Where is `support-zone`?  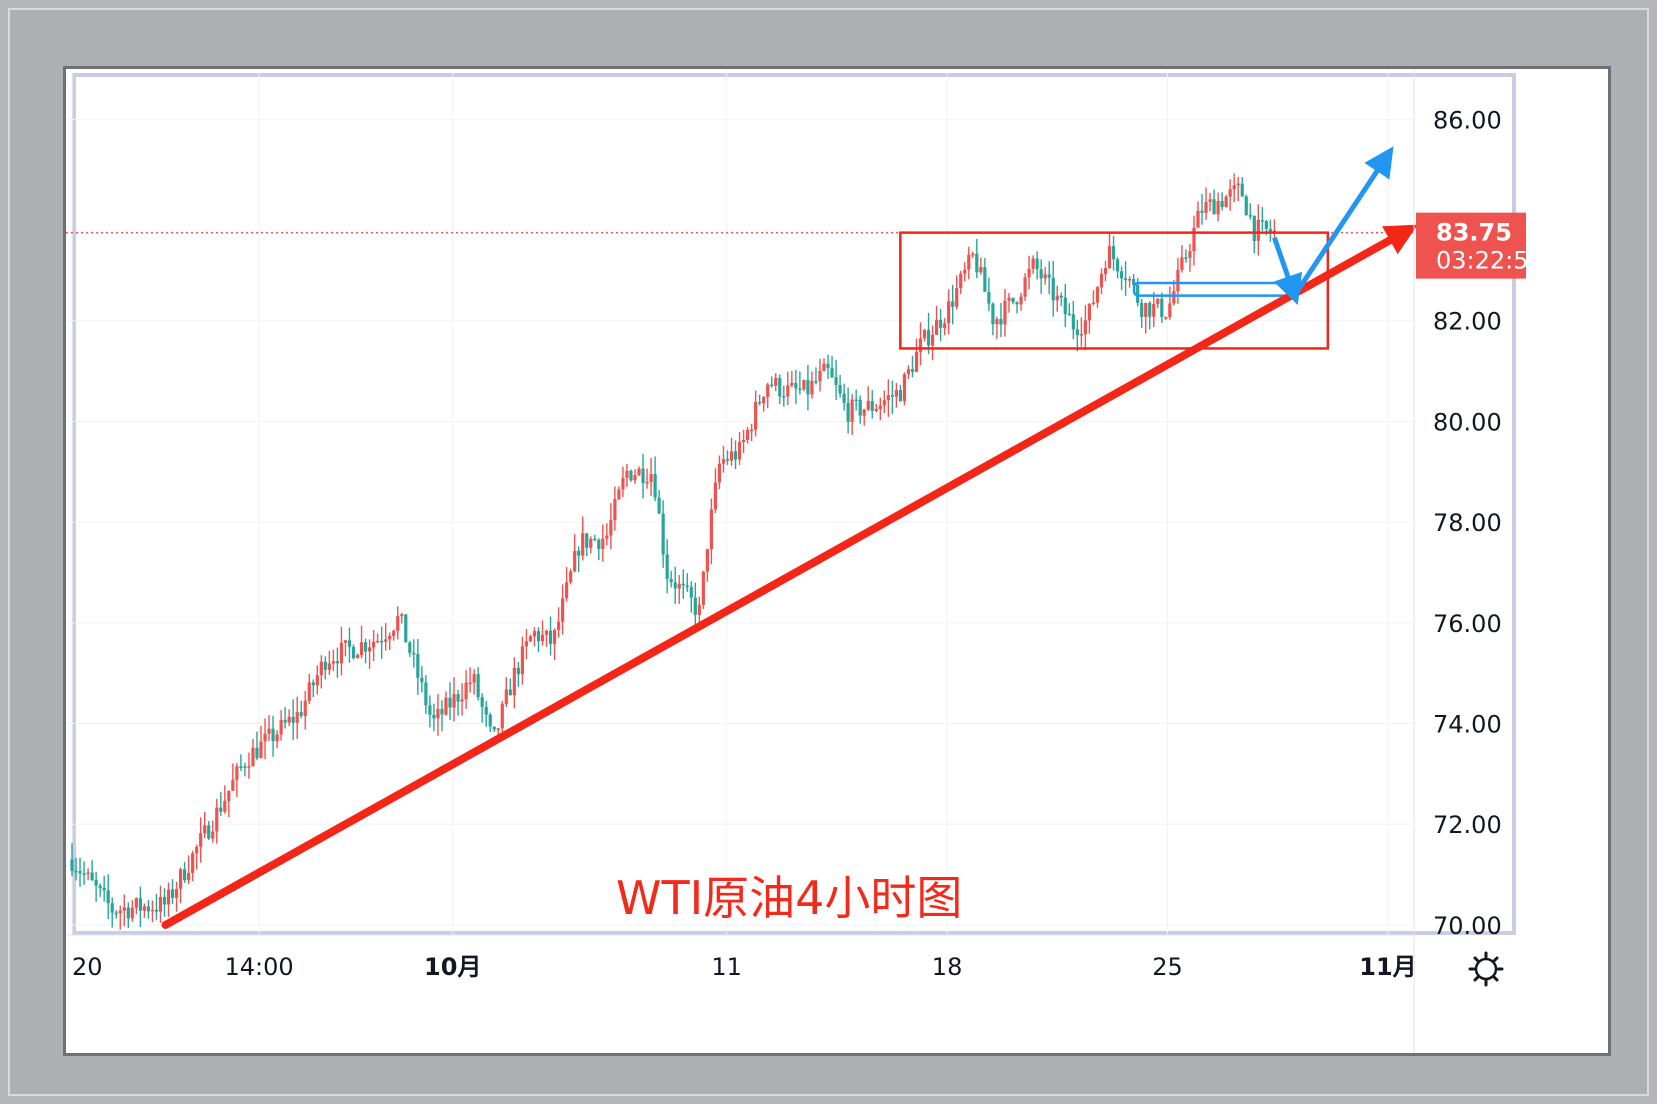
support-zone is located at coordinates (1214, 289).